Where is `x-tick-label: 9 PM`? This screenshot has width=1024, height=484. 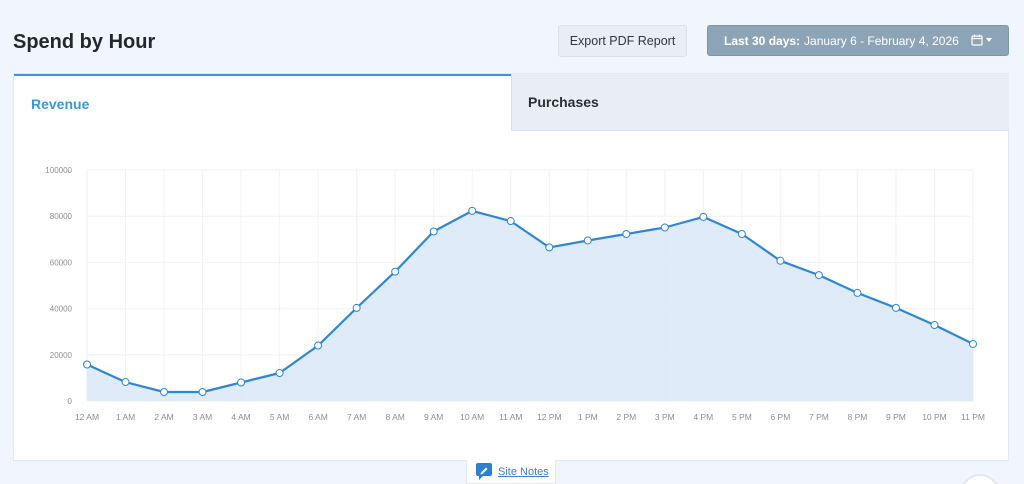 x-tick-label: 9 PM is located at coordinates (896, 417).